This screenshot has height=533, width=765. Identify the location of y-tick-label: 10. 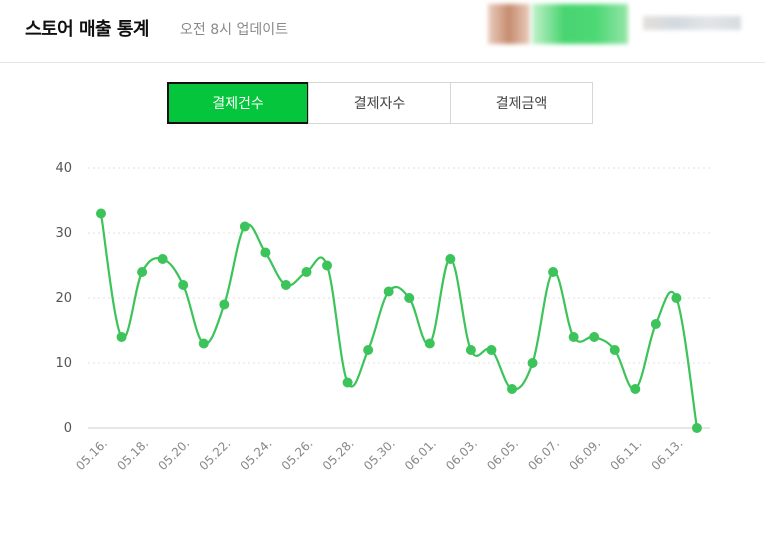
(63, 363).